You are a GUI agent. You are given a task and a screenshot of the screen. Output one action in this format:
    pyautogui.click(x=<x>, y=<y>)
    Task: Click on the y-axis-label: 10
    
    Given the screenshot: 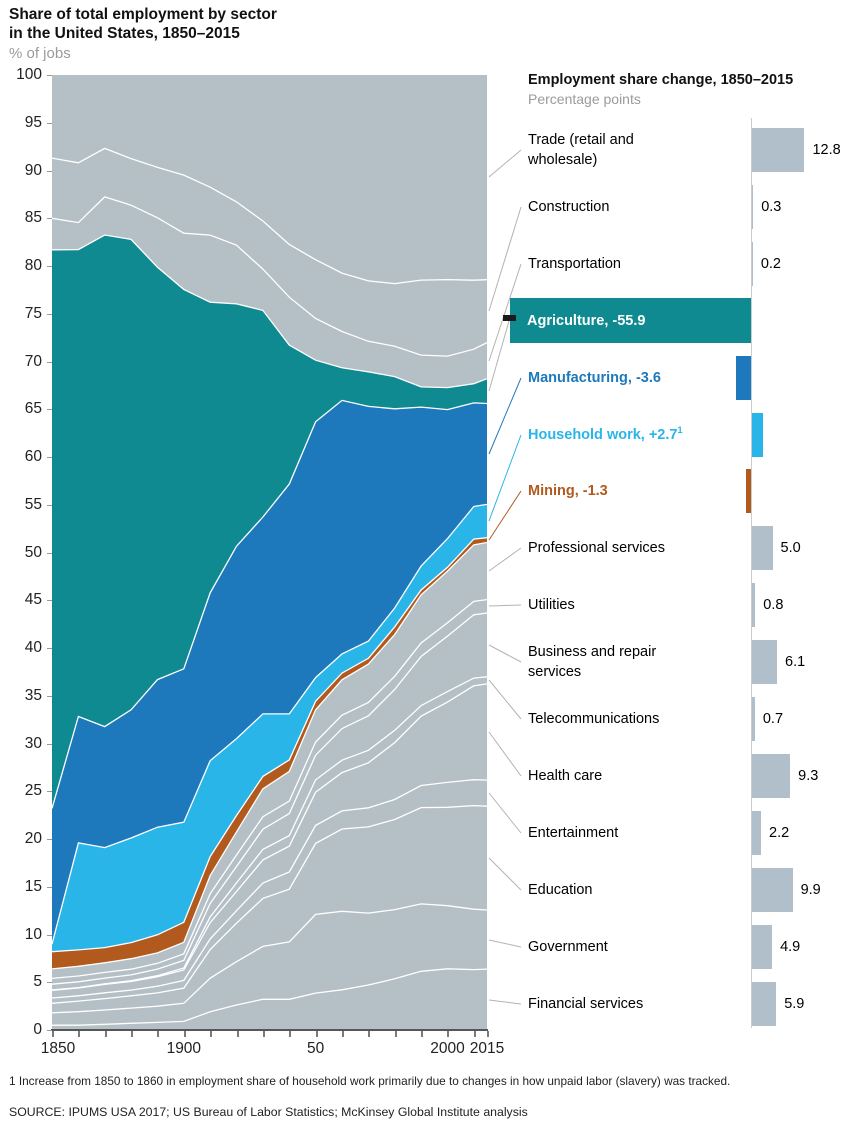 What is the action you would take?
    pyautogui.click(x=33, y=934)
    